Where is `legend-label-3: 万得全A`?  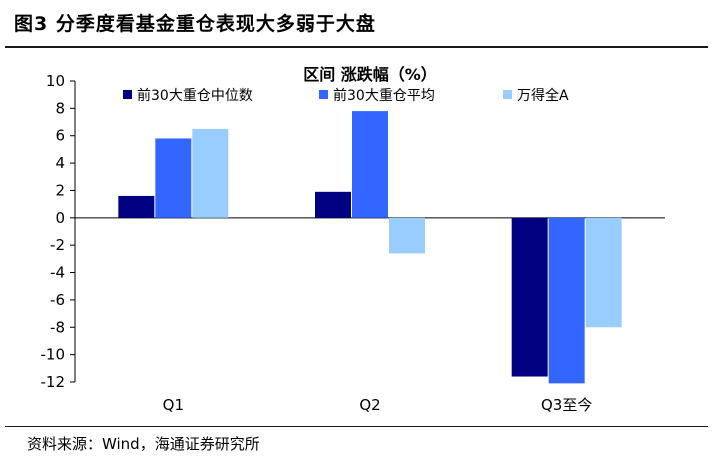
legend-label-3: 万得全A is located at coordinates (543, 95).